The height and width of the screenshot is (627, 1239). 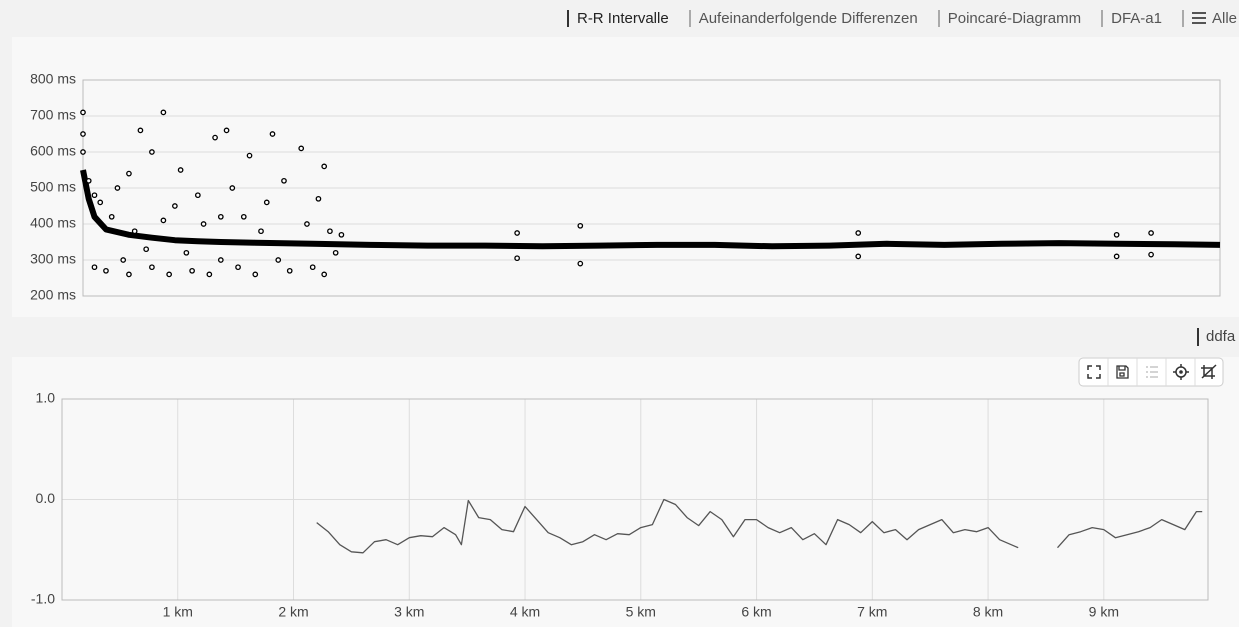 What do you see at coordinates (1104, 612) in the screenshot?
I see `x-tick-label: 9 km` at bounding box center [1104, 612].